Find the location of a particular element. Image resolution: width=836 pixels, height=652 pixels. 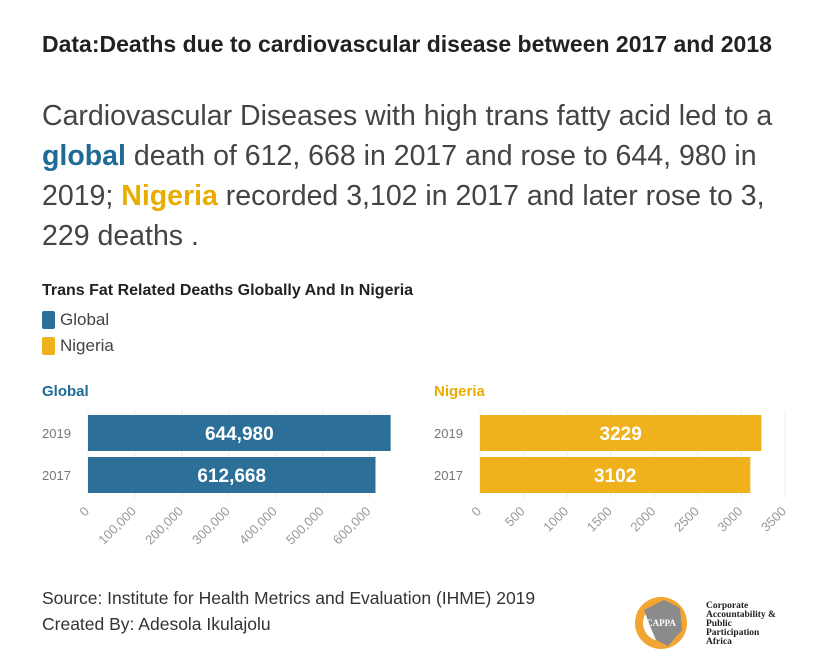

subtitle-global-highlight: global is located at coordinates (84, 156).